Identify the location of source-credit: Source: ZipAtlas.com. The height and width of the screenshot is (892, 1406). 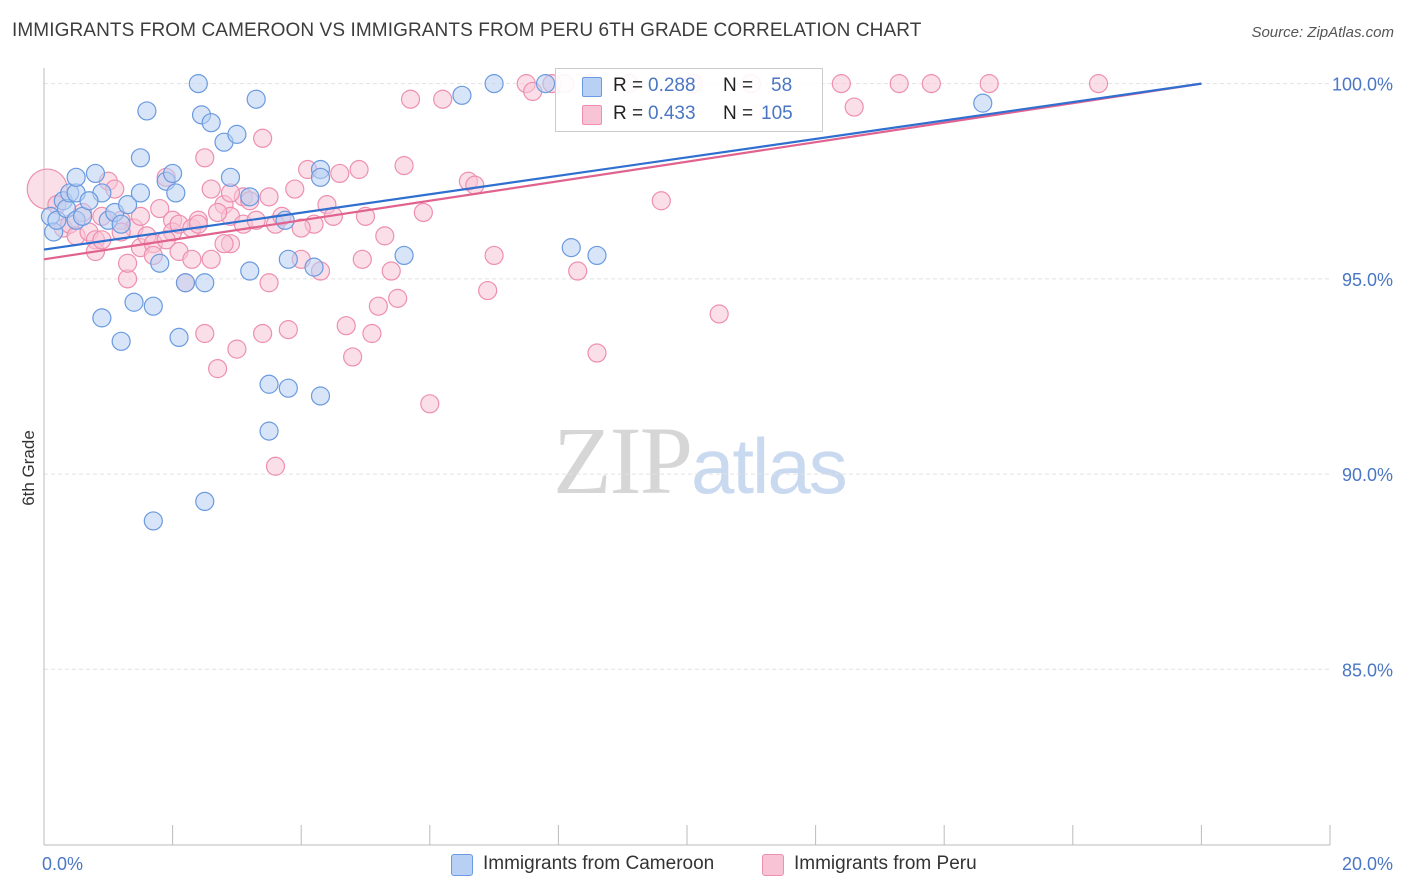
(1322, 32).